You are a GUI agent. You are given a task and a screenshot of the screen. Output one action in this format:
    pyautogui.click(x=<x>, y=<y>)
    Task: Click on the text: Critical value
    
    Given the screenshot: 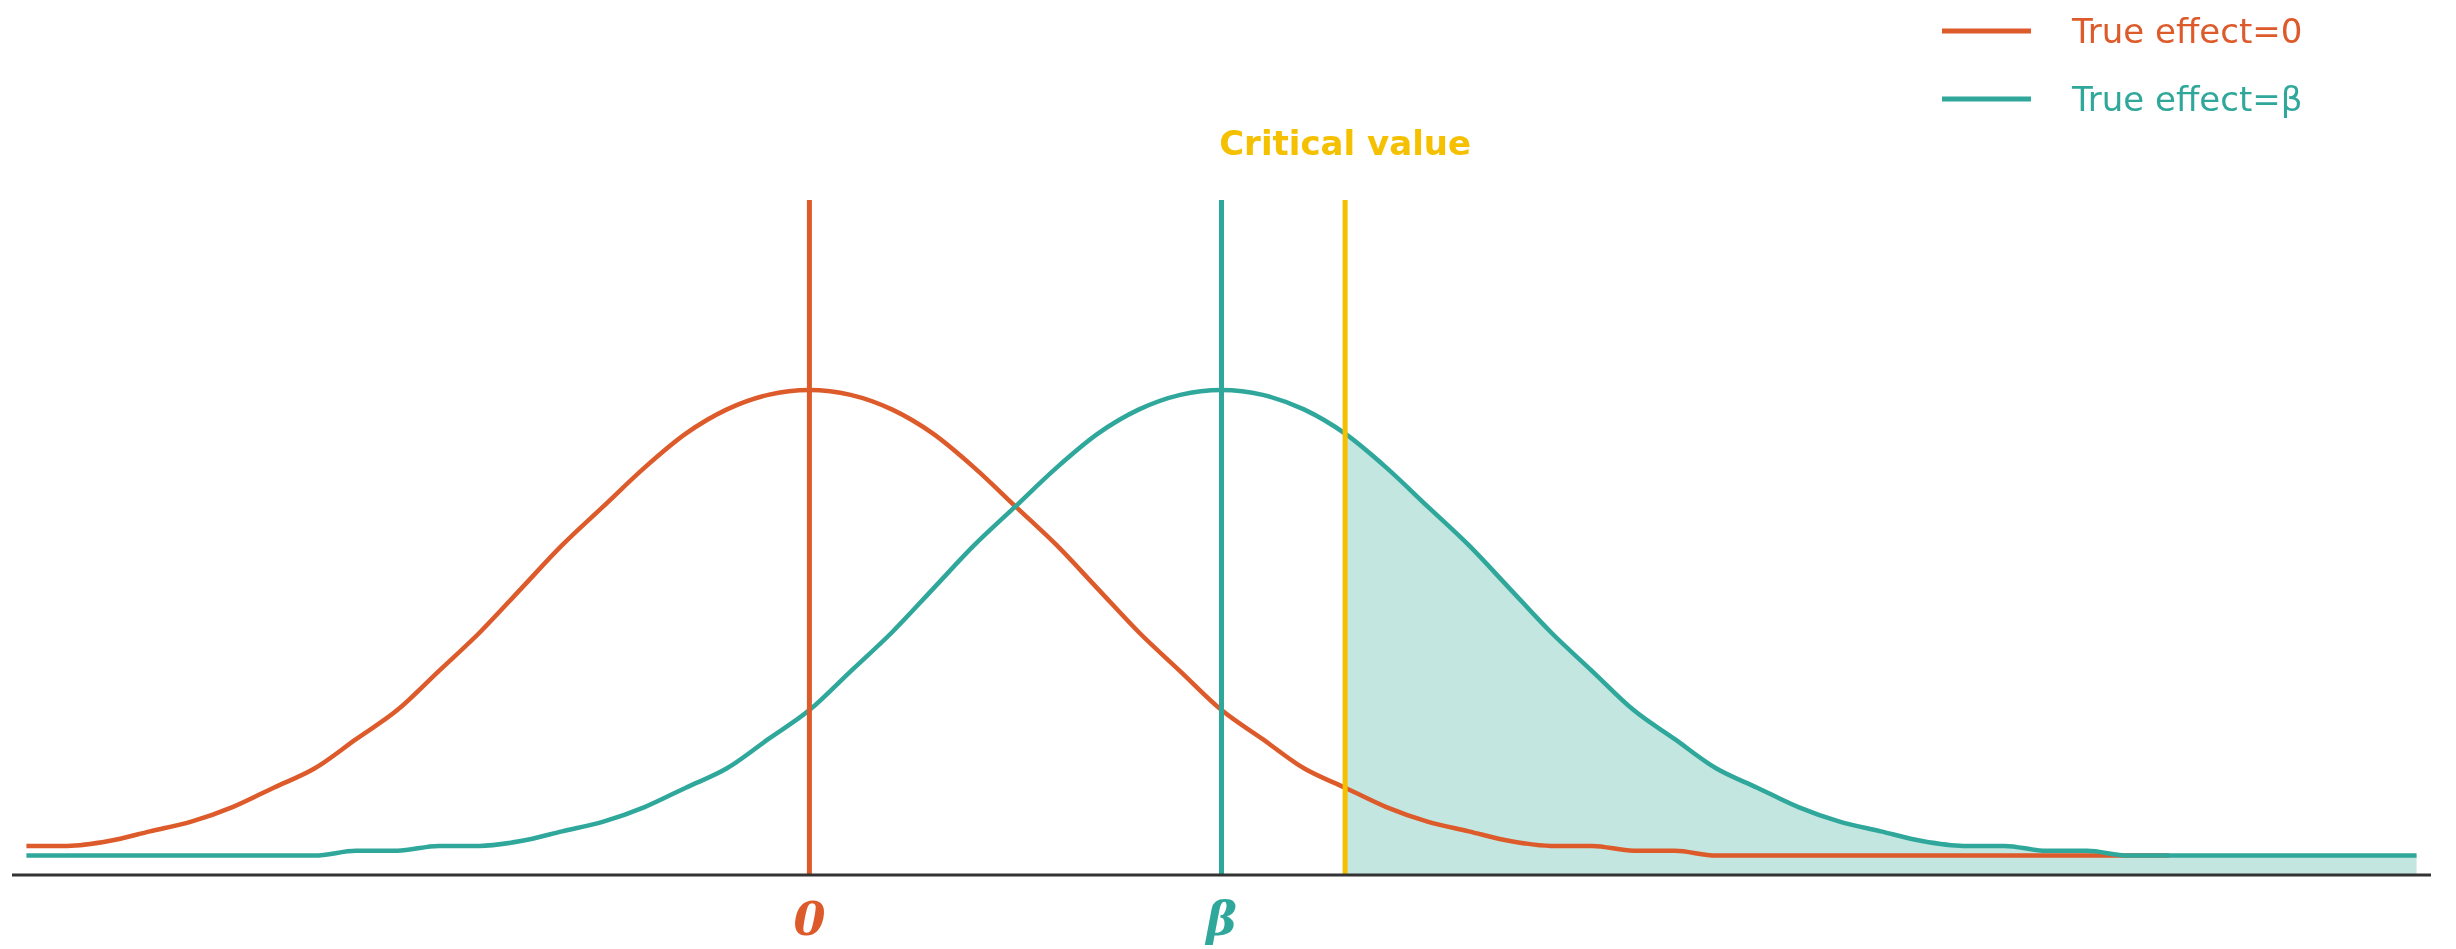 What is the action you would take?
    pyautogui.click(x=1345, y=143)
    